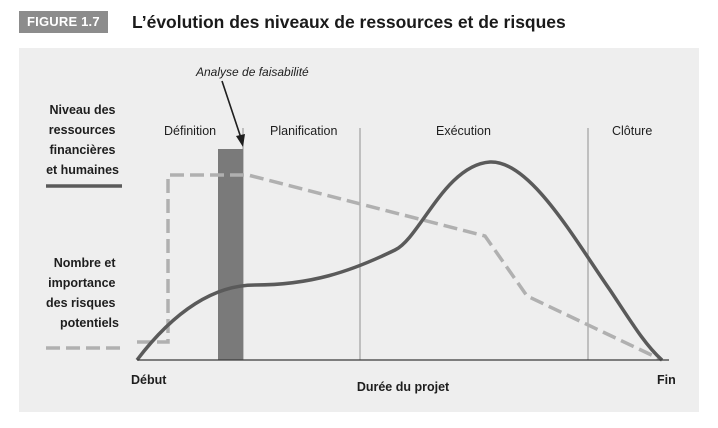 This screenshot has width=718, height=428. Describe the element at coordinates (240, 140) in the screenshot. I see `annotation-arrowhead` at that location.